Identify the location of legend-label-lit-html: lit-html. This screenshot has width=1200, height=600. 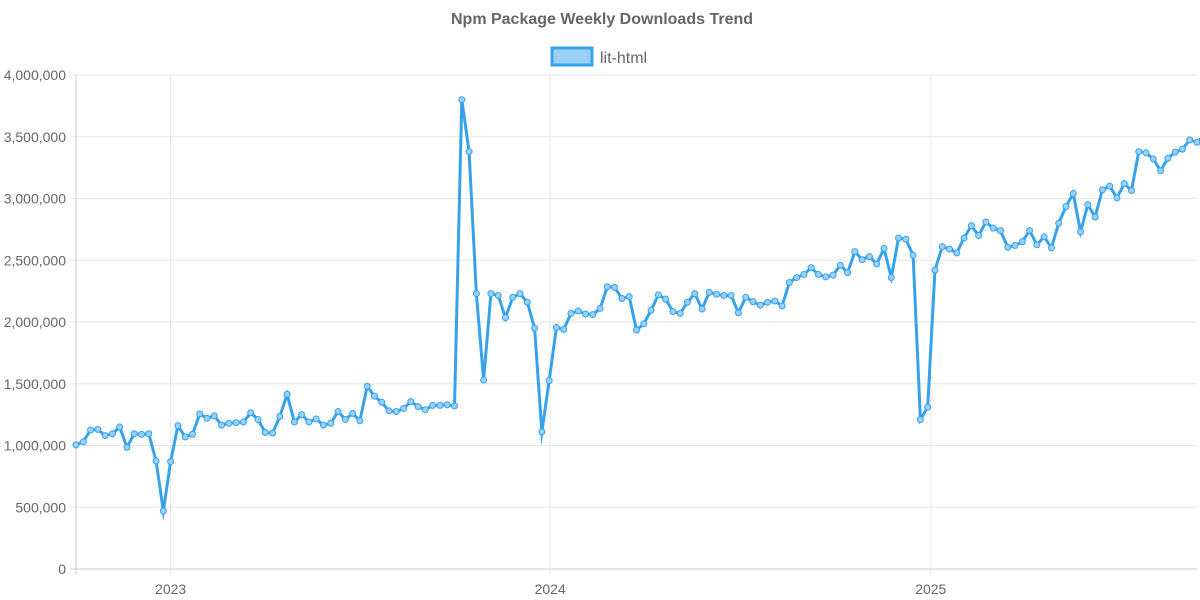
(623, 58).